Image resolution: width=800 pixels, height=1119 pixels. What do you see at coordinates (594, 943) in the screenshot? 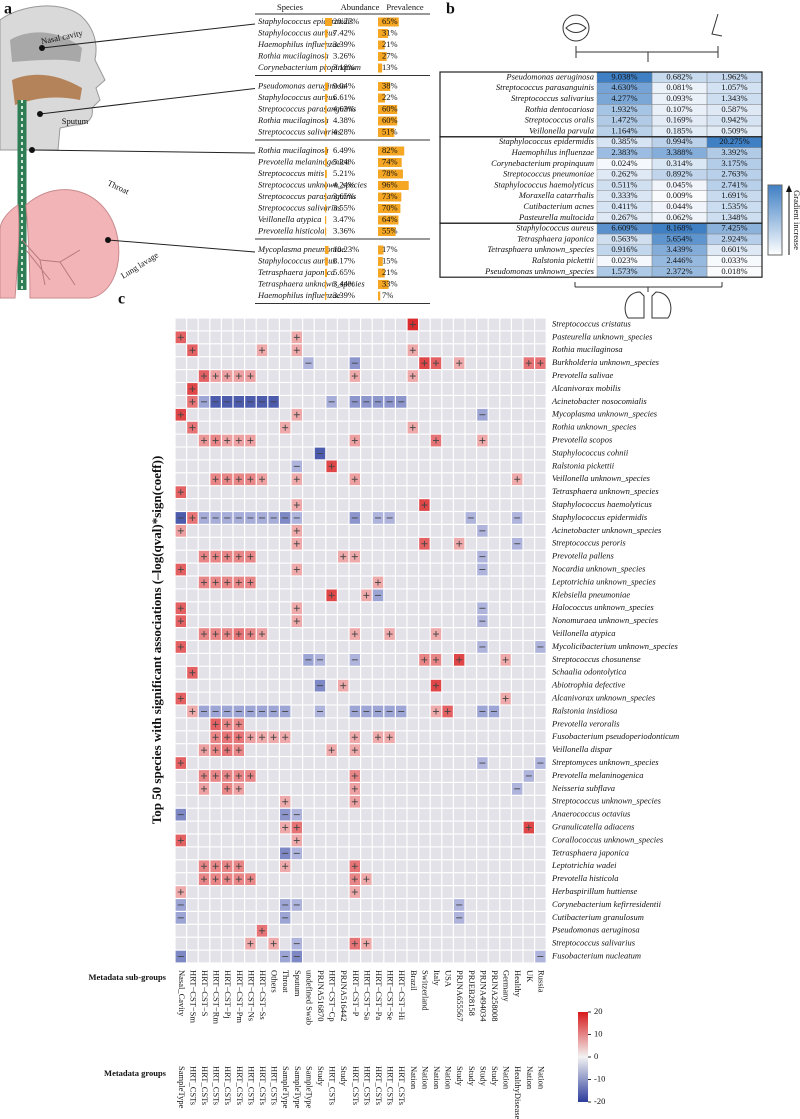
I see `row-label: Streptococcus salivarius` at bounding box center [594, 943].